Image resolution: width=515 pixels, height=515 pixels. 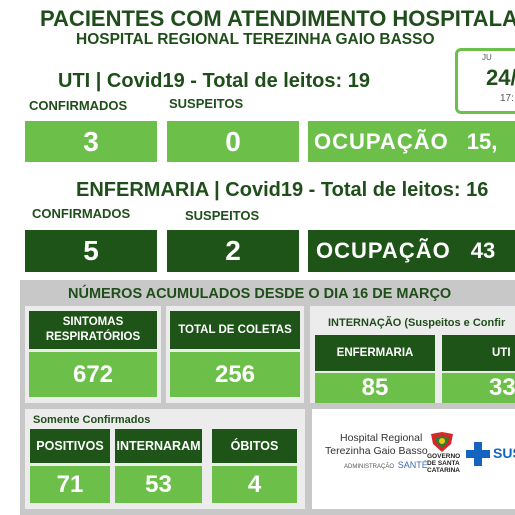 What do you see at coordinates (381, 438) in the screenshot?
I see `hospital-logo-line1: Hospital Regional` at bounding box center [381, 438].